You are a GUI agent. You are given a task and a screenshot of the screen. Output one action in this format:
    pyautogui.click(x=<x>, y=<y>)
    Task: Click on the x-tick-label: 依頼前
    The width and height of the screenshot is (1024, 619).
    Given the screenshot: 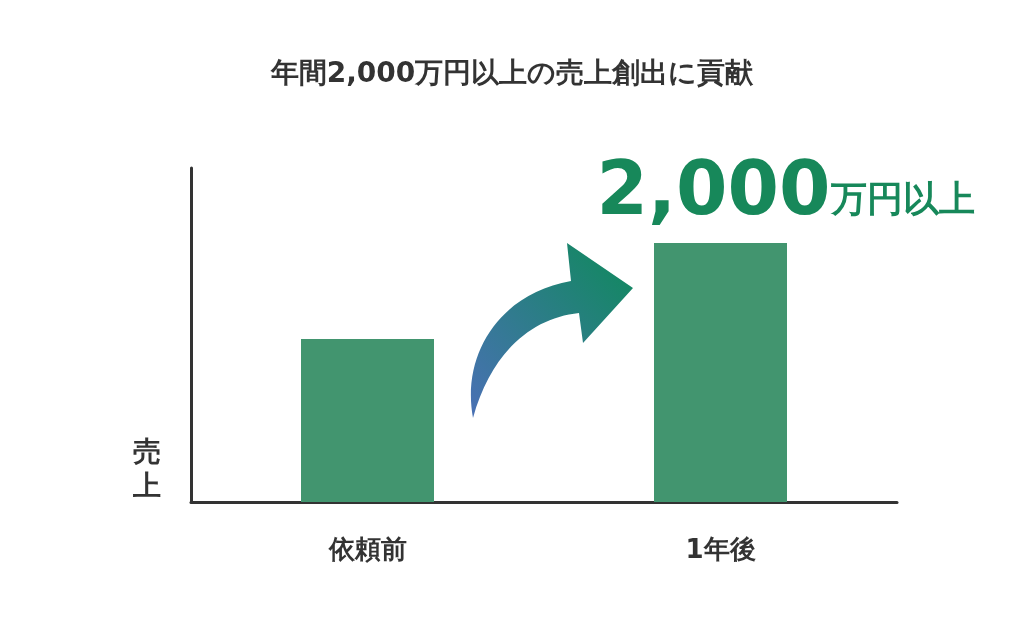 What is the action you would take?
    pyautogui.click(x=367, y=549)
    